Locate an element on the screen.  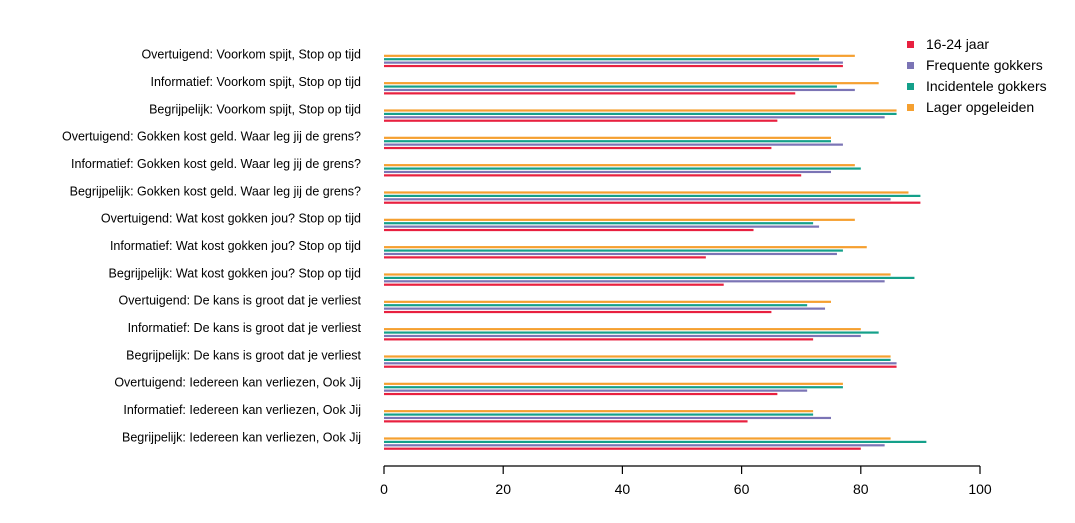
x-tick-label: 40 is located at coordinates (623, 489).